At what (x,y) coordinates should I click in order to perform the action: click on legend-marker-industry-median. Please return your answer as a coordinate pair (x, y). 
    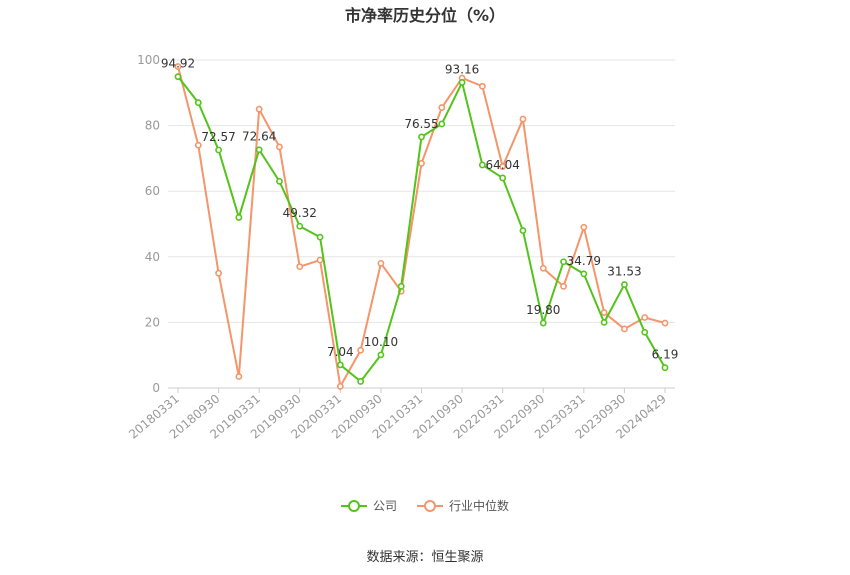
    Looking at the image, I should click on (430, 506).